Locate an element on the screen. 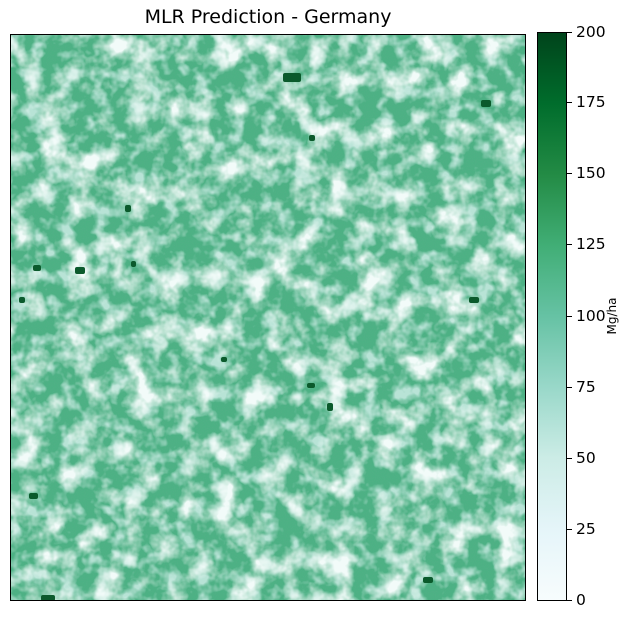  colorbar-label: Mg/ha is located at coordinates (612, 316).